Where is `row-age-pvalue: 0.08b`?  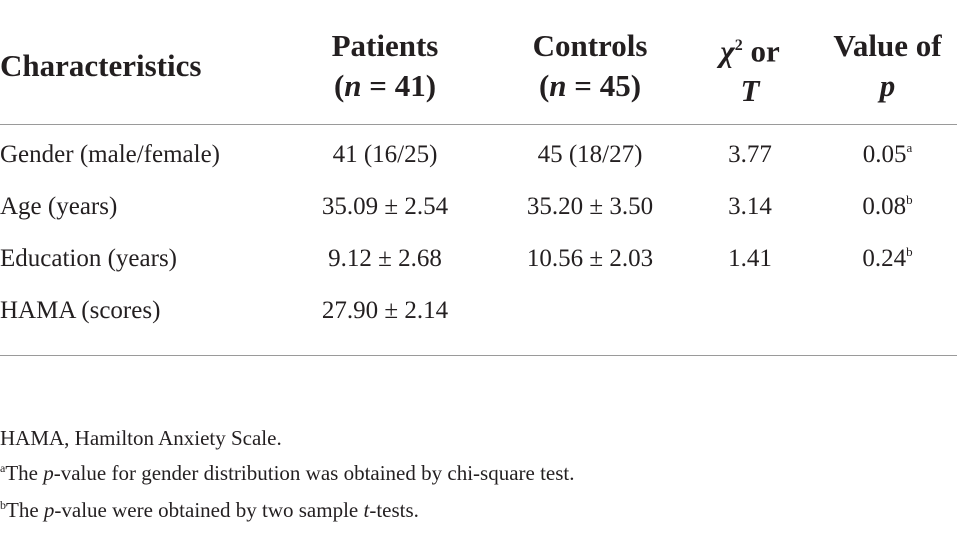 row-age-pvalue: 0.08b is located at coordinates (887, 205).